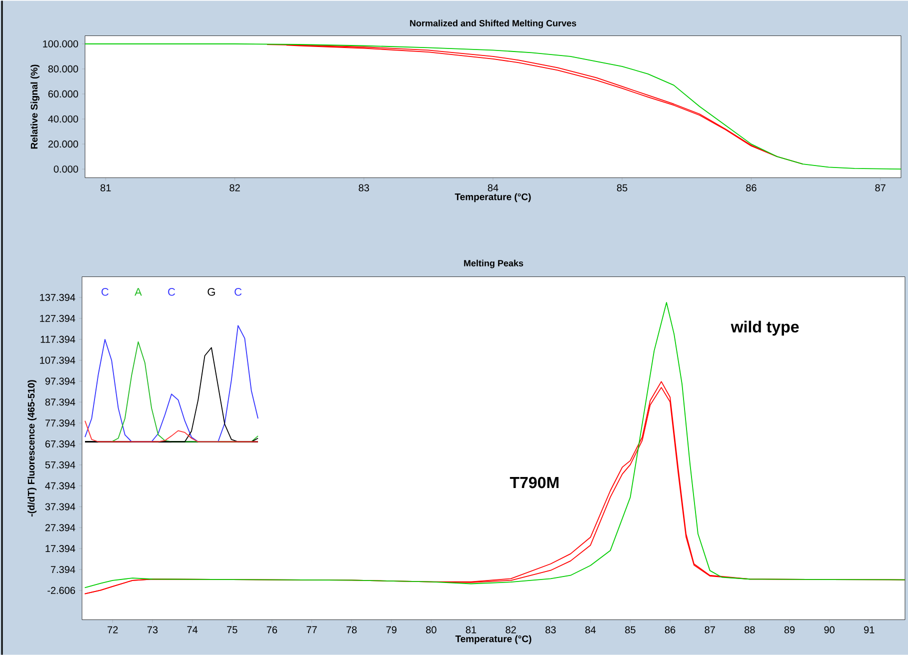  I want to click on x-tick-label: 90, so click(829, 630).